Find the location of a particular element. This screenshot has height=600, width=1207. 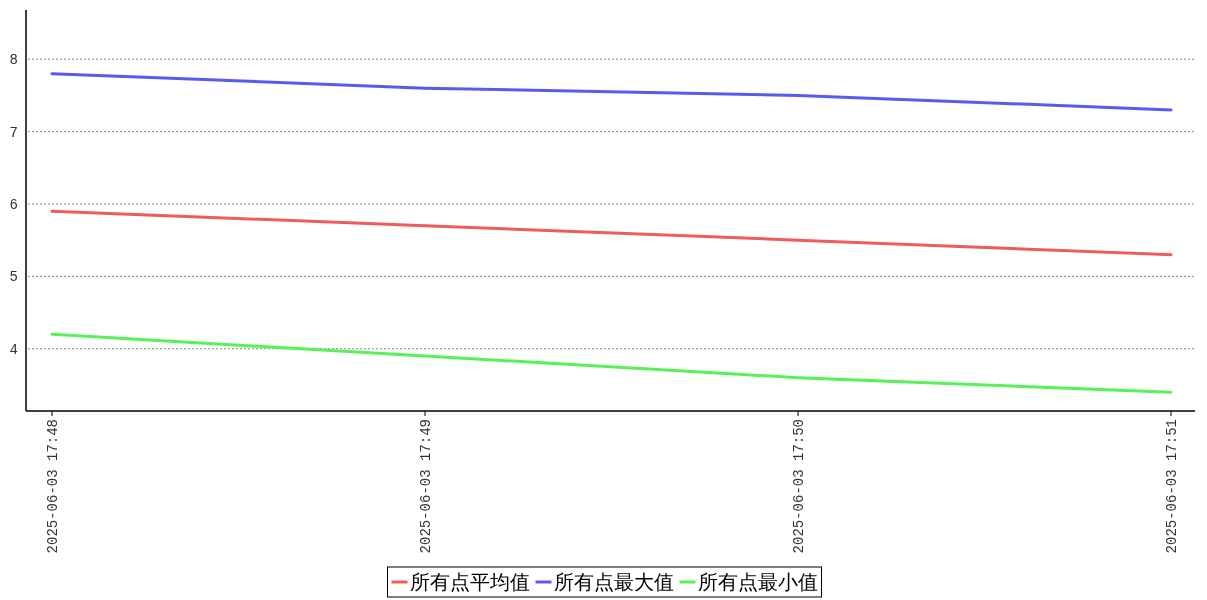

x-tick-label: 2025-06-03 17:48 is located at coordinates (53, 486).